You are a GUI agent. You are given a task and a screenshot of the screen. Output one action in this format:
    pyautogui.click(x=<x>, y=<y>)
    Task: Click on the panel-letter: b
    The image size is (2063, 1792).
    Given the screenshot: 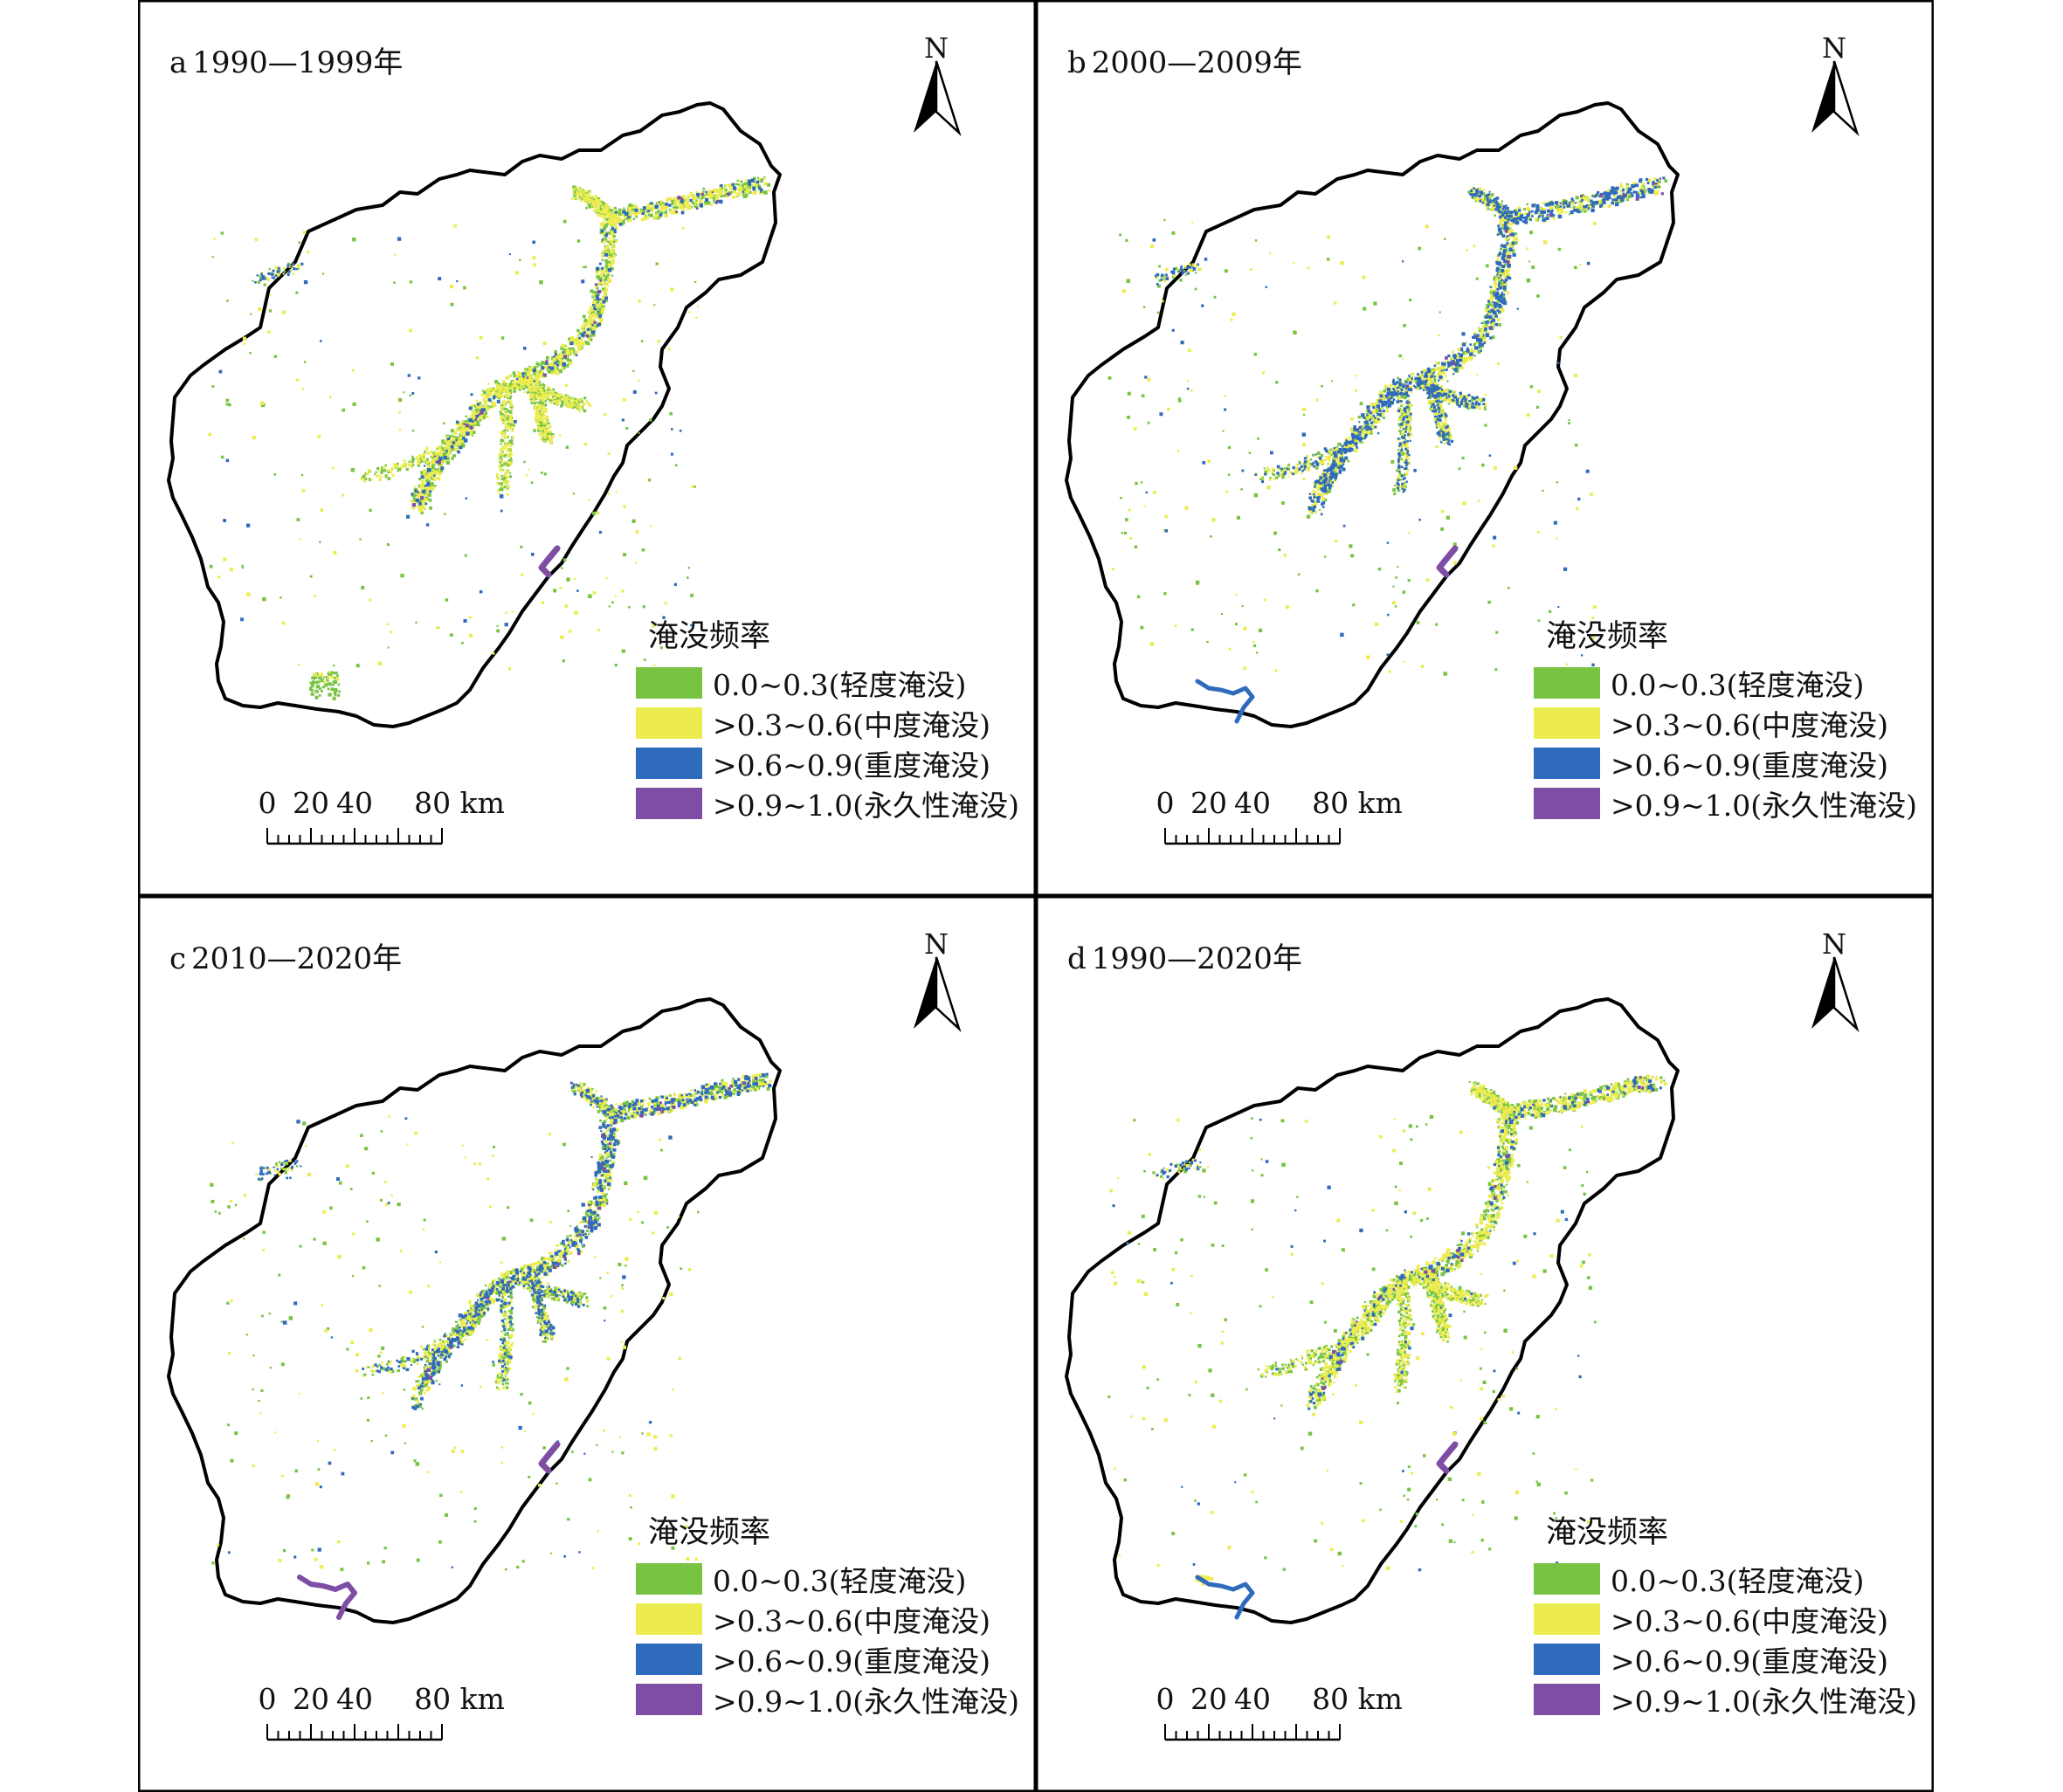 What is the action you would take?
    pyautogui.click(x=1077, y=62)
    